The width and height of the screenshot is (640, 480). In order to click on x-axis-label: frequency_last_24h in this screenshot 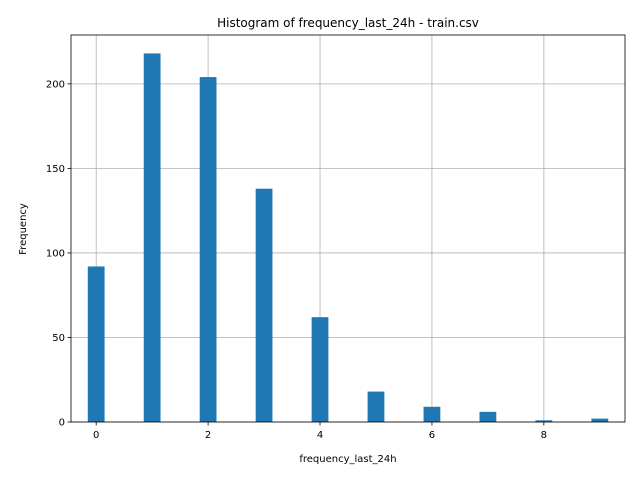, I will do `click(347, 459)`.